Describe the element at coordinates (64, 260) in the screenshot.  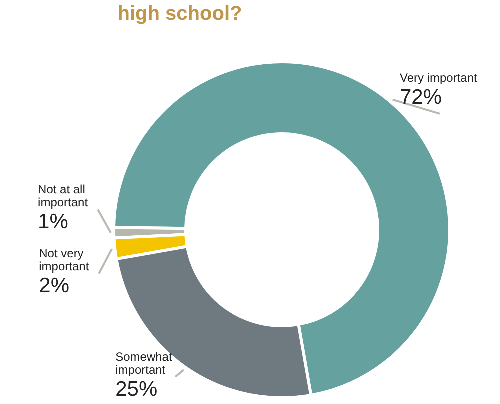
I see `slice-label: Not very important` at that location.